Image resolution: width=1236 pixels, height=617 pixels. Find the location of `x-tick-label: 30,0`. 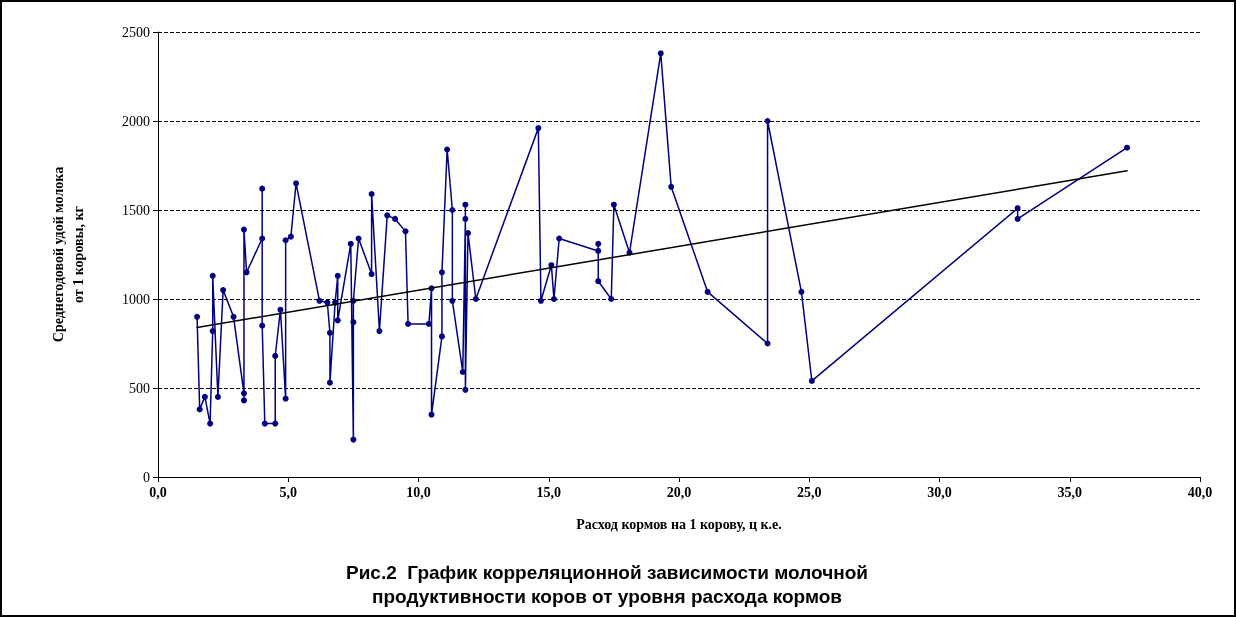

x-tick-label: 30,0 is located at coordinates (939, 492).